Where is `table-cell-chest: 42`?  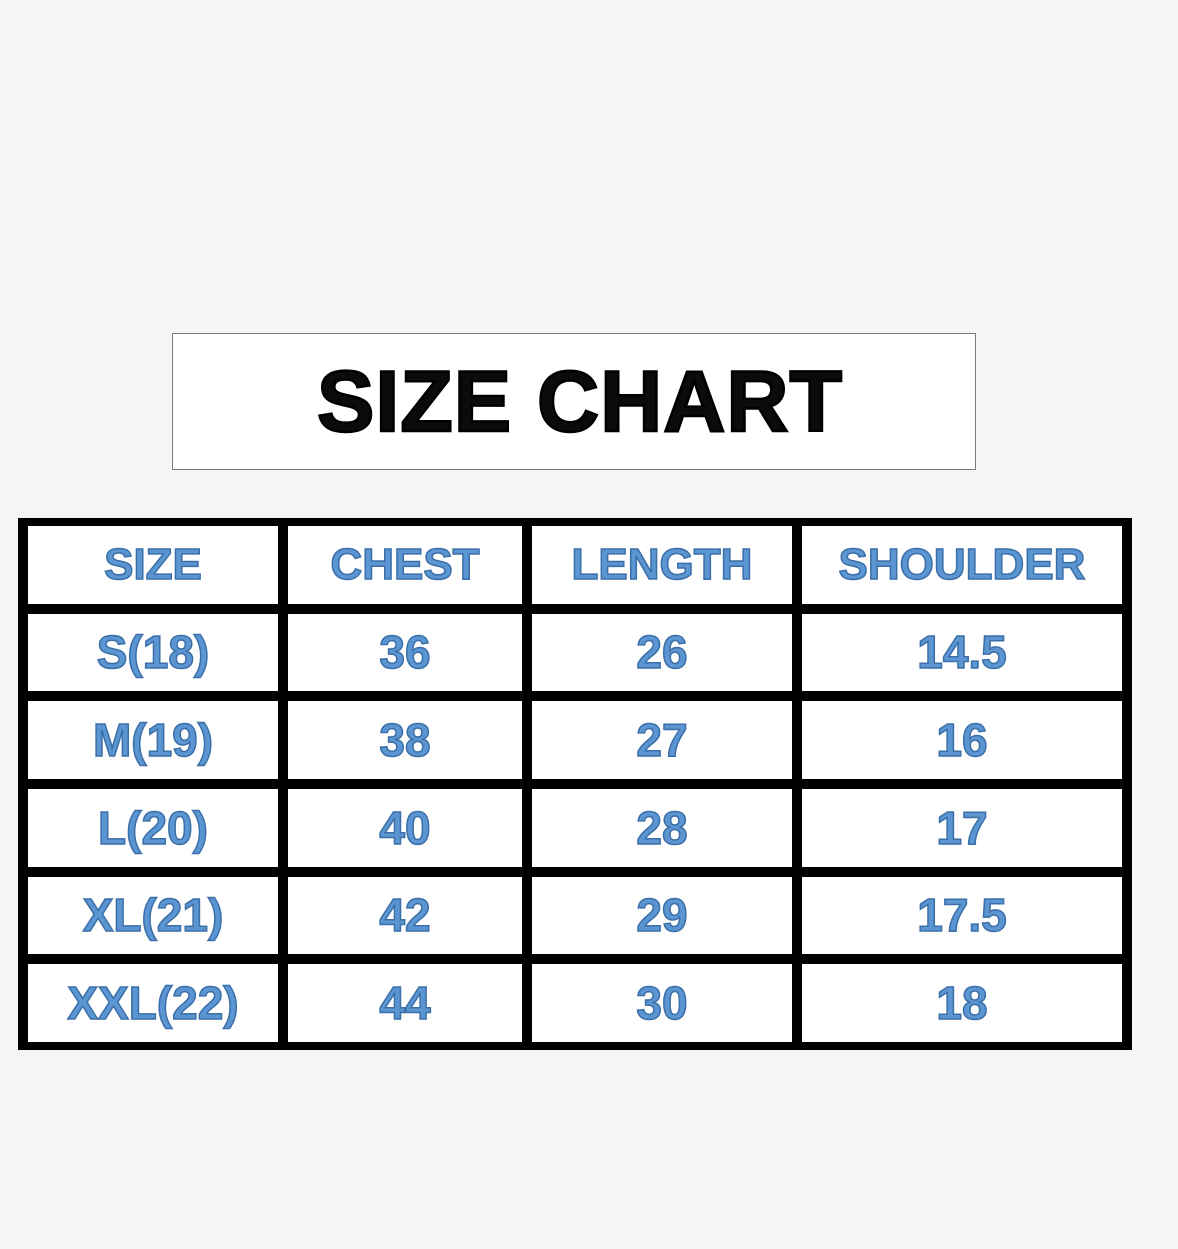 table-cell-chest: 42 is located at coordinates (405, 915).